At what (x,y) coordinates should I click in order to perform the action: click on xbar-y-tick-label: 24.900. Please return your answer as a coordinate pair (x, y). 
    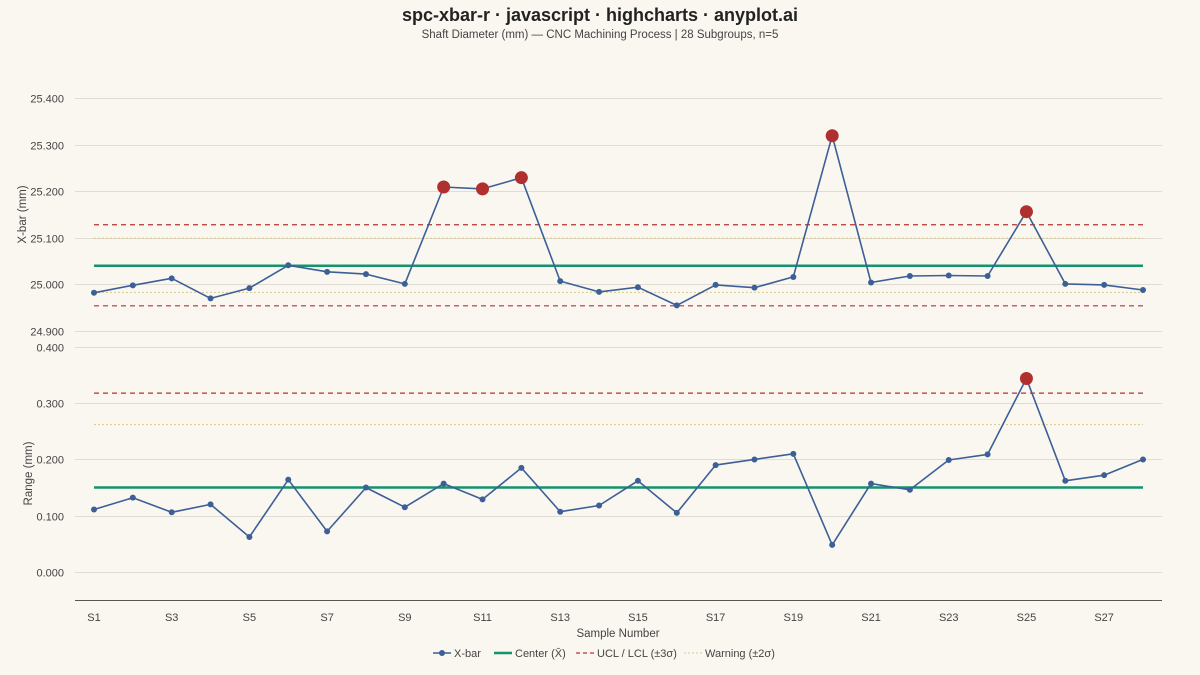
    Looking at the image, I should click on (47, 333).